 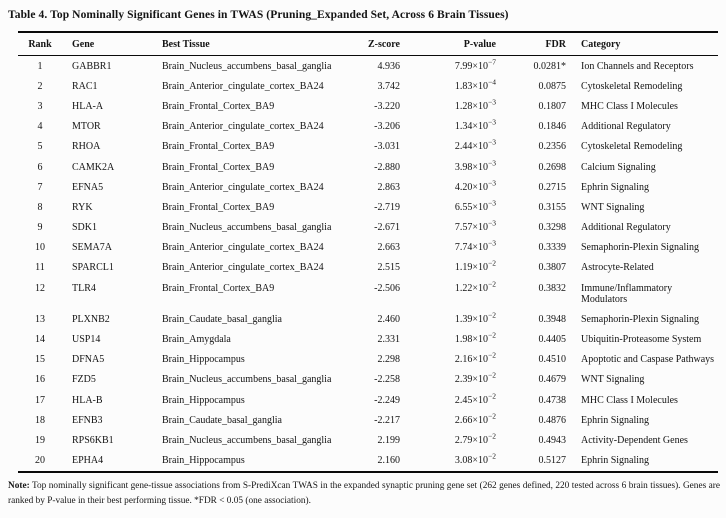 I want to click on rank-cell: 8, so click(x=40, y=207).